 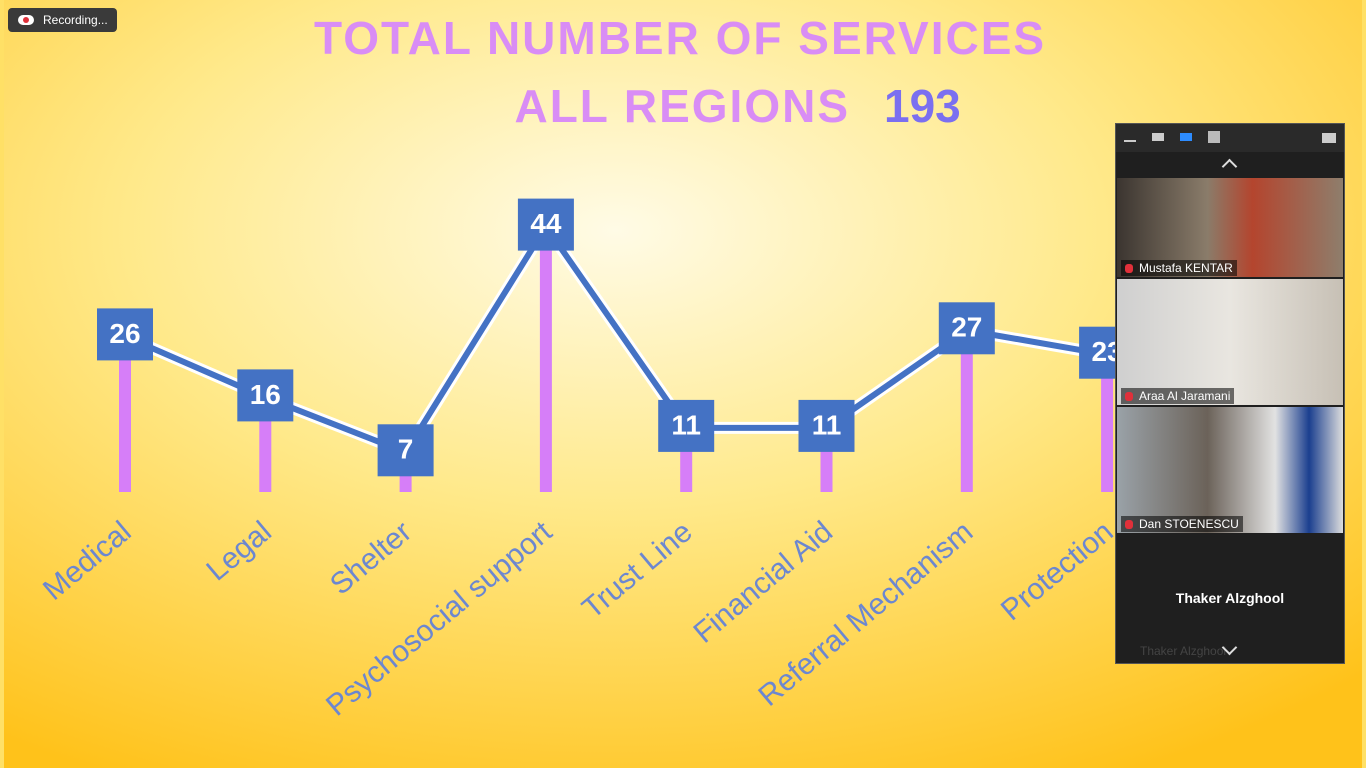 I want to click on video-tile: Araa Al Jaramani, so click(x=1230, y=342).